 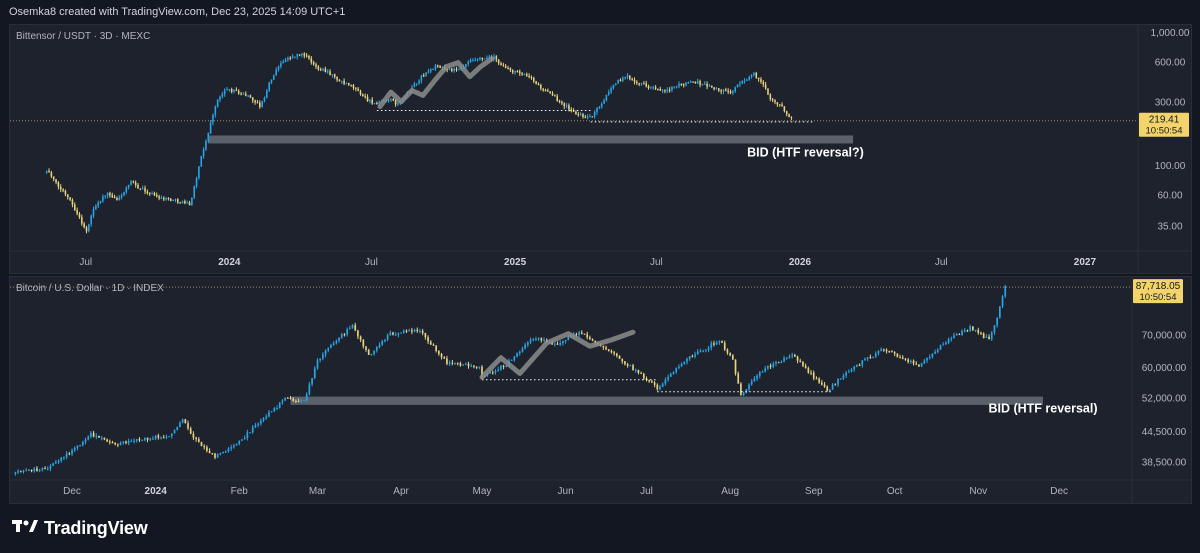 I want to click on bittensor-x-tick-label: Jul, so click(x=656, y=262).